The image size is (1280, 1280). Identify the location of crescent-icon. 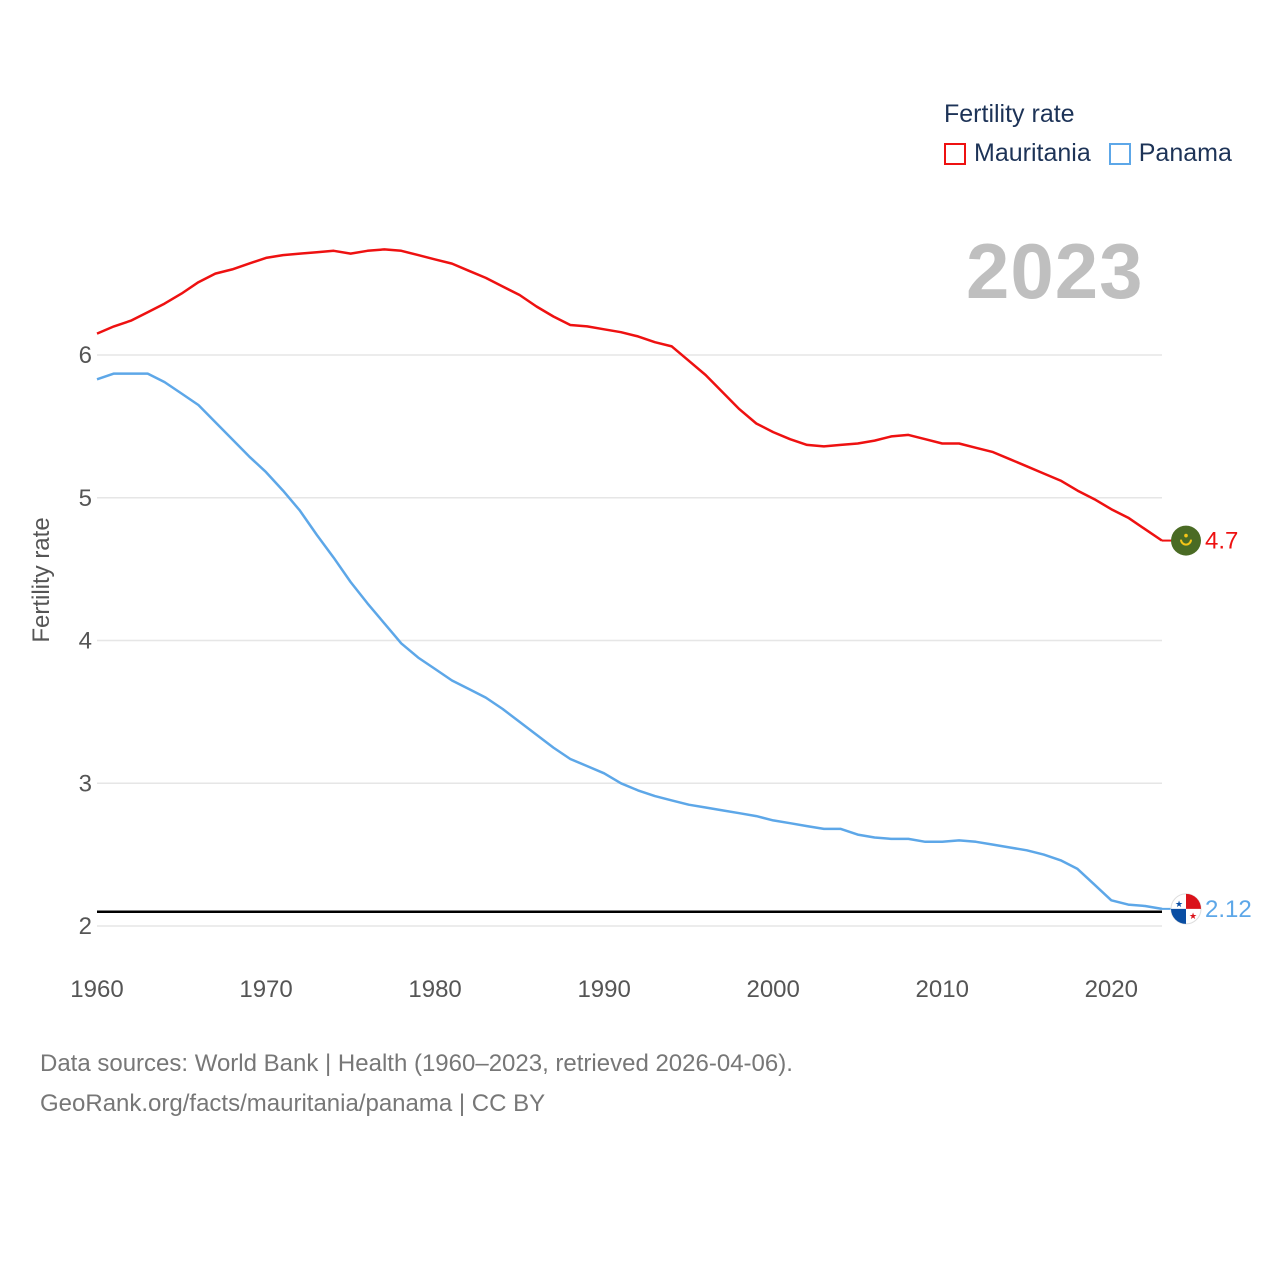
(1186, 542).